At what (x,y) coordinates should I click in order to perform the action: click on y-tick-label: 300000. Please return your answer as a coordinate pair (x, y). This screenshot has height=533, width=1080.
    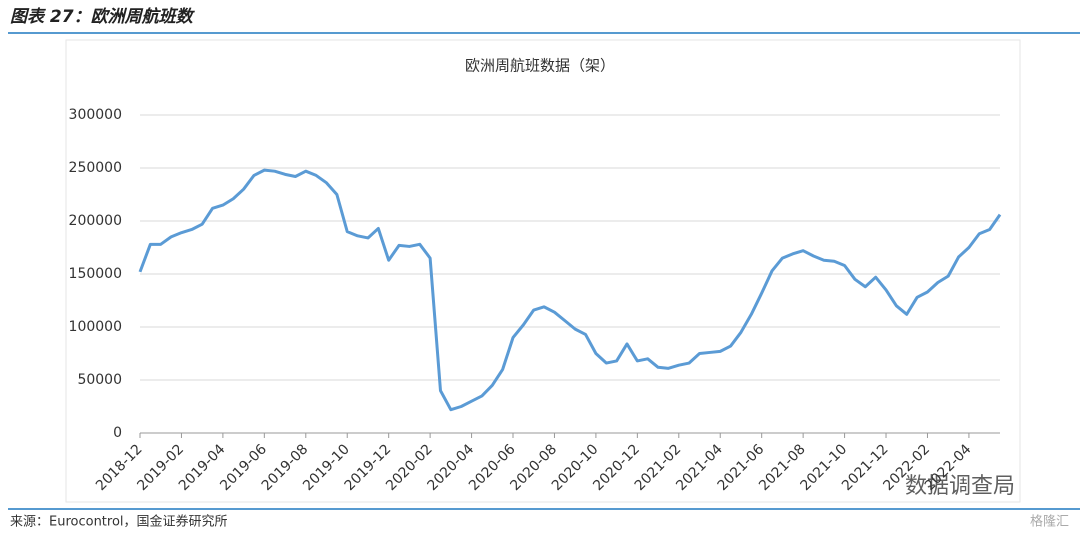
    Looking at the image, I should click on (95, 115).